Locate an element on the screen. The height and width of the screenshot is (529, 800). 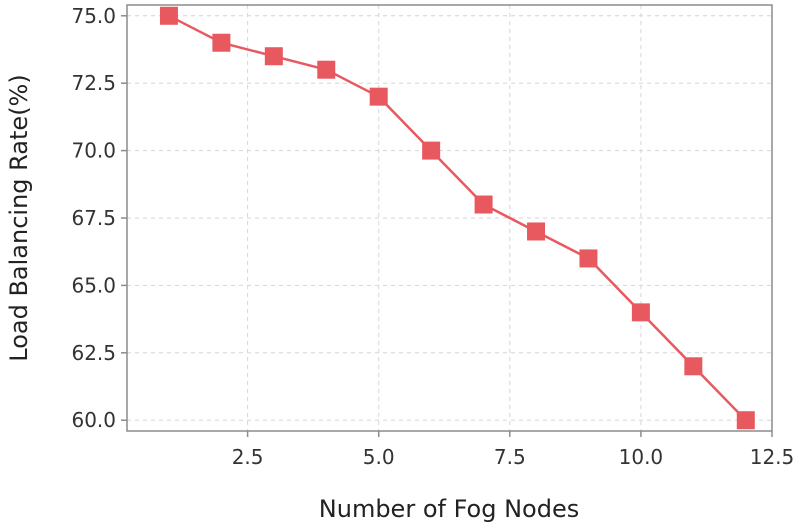
y-tick-label: 60.0 is located at coordinates (93, 420).